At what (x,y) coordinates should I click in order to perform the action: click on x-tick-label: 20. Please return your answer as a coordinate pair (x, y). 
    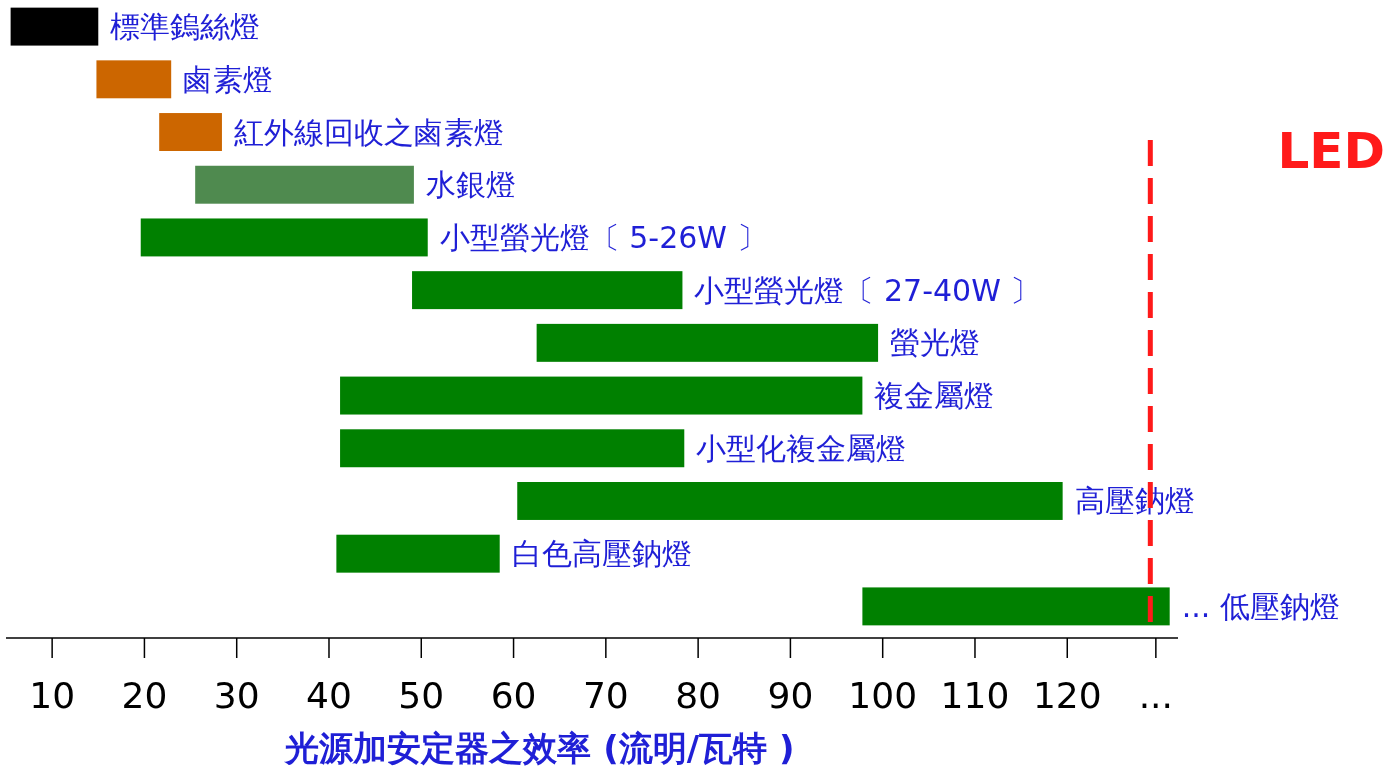
    Looking at the image, I should click on (144, 695).